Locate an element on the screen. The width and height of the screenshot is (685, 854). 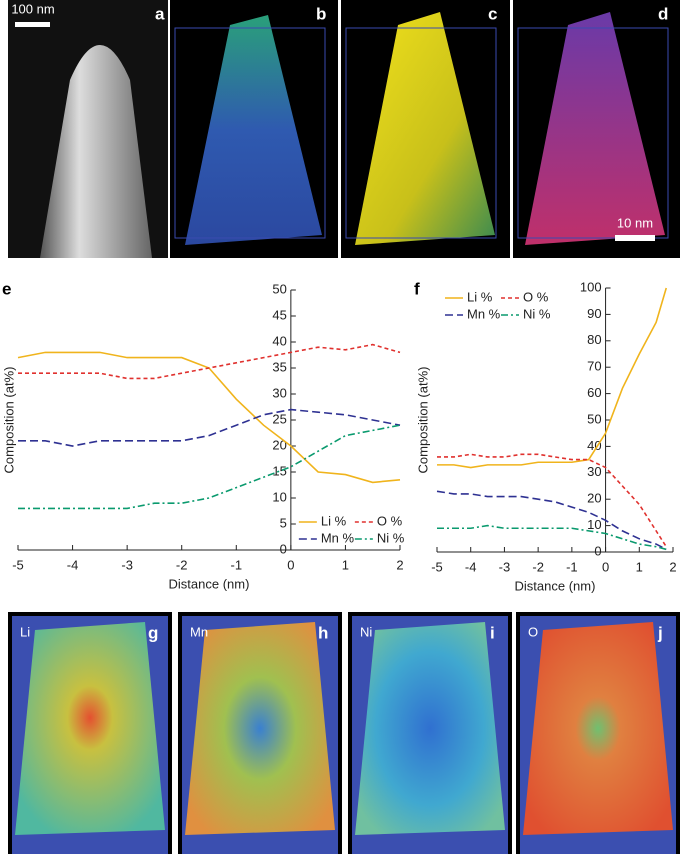
y-tick-label: 80 is located at coordinates (594, 339).